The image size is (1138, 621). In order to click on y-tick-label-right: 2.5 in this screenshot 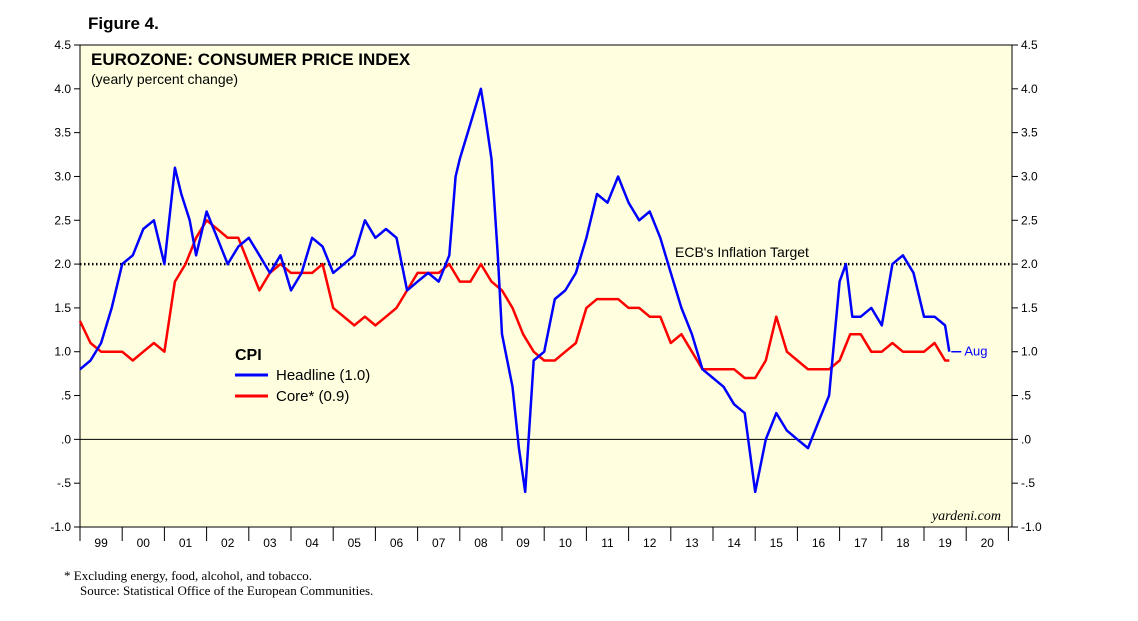, I will do `click(1029, 220)`.